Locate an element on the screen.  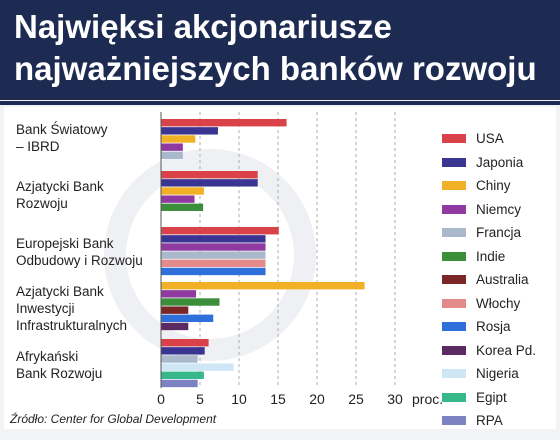
category-label: Afrykański Bank Rozwoju is located at coordinates (59, 365).